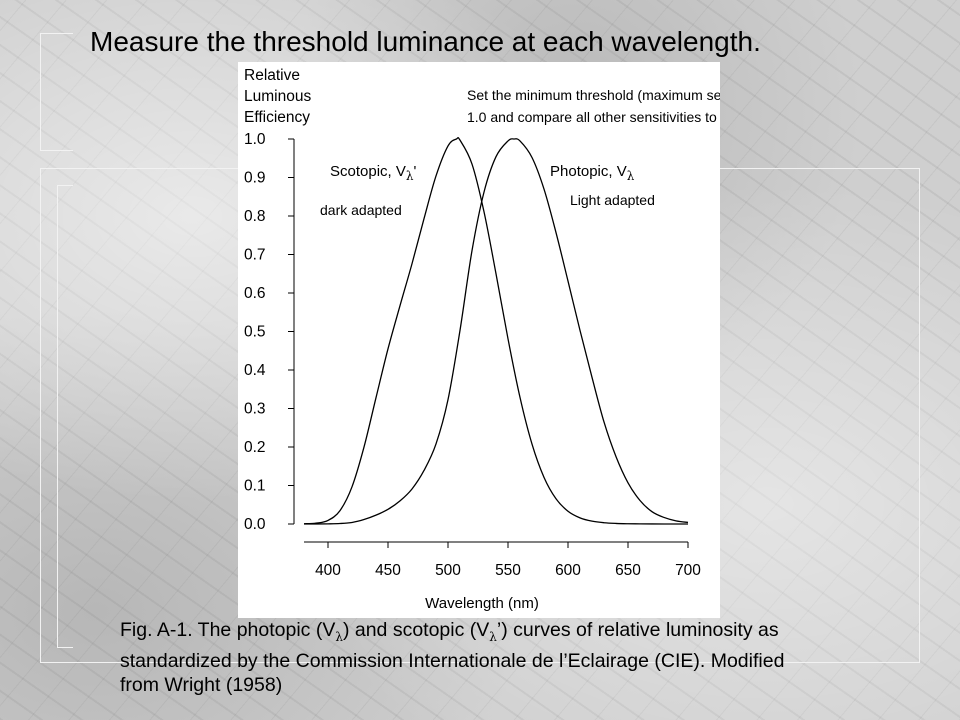 The width and height of the screenshot is (960, 720). Describe the element at coordinates (272, 75) in the screenshot. I see `y-axis-label-line-1: Relative` at that location.